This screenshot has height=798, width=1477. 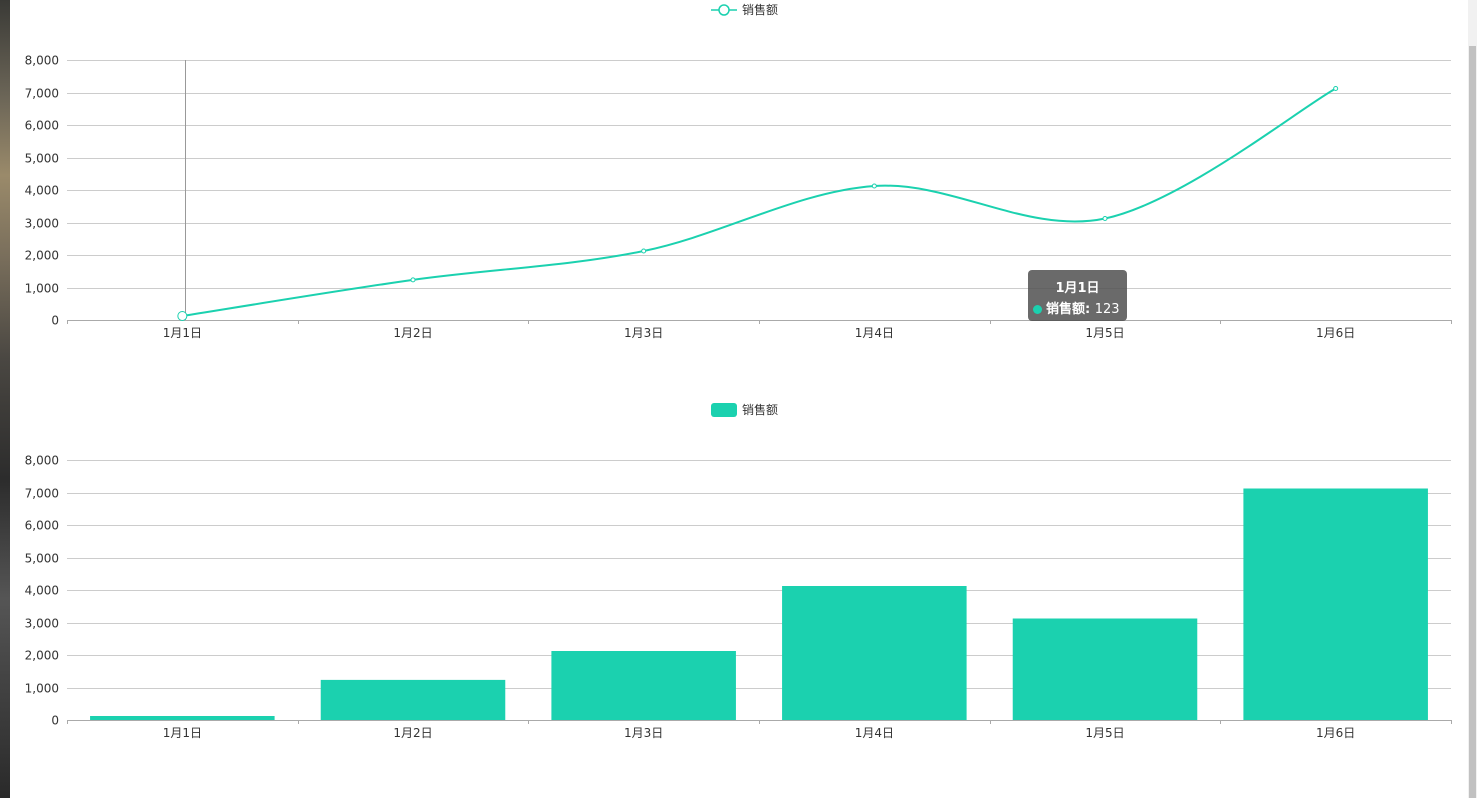 What do you see at coordinates (1066, 309) in the screenshot?
I see `tooltip-series-name: 销售额` at bounding box center [1066, 309].